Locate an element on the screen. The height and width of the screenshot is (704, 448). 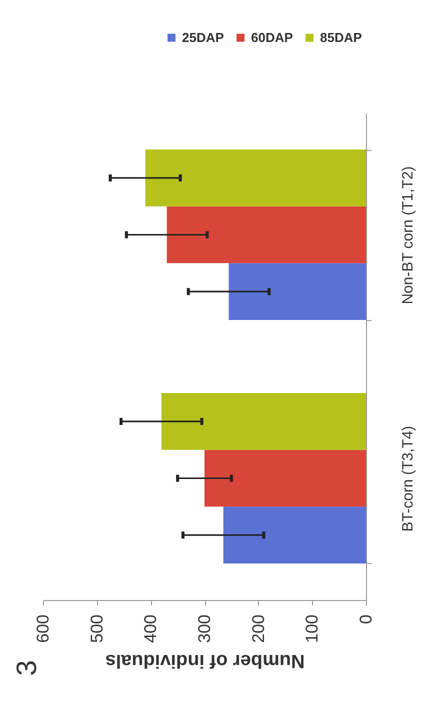
x-tick-label: 200 is located at coordinates (258, 628).